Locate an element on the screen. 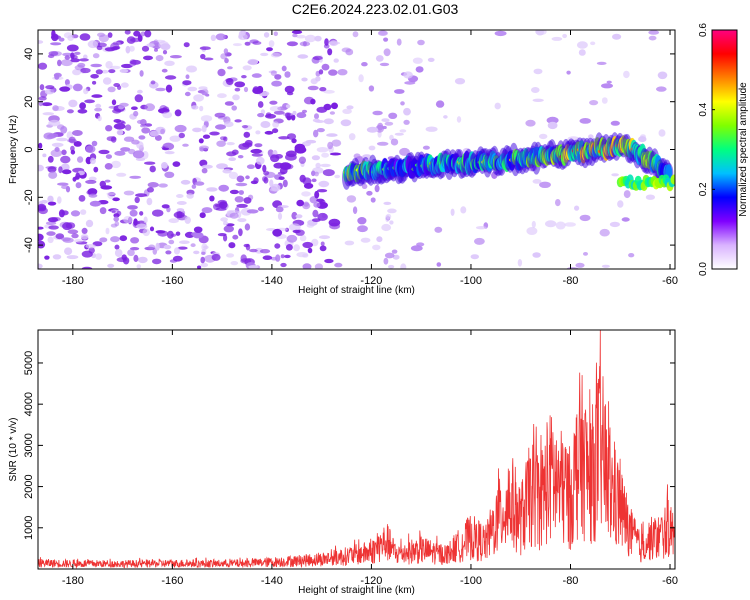  spectrogram-xtick-label: -80 is located at coordinates (571, 281).